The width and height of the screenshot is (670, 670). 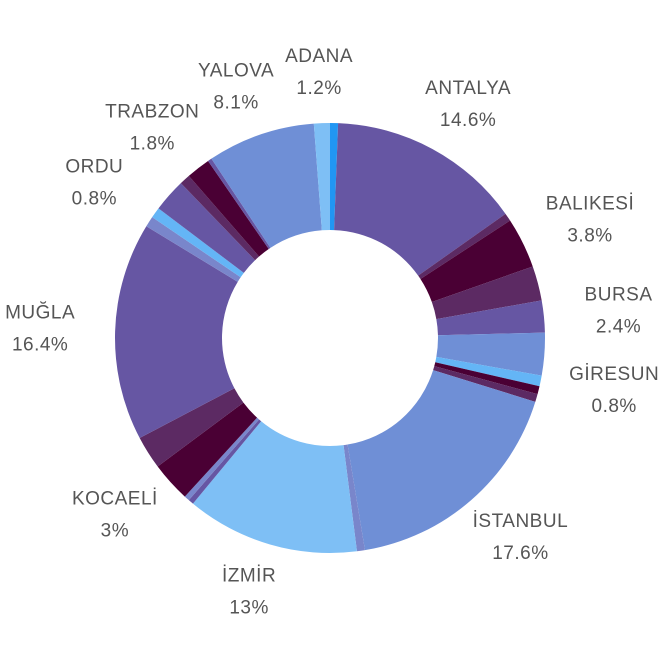 What do you see at coordinates (249, 575) in the screenshot?
I see `slice-label: İZMİR` at bounding box center [249, 575].